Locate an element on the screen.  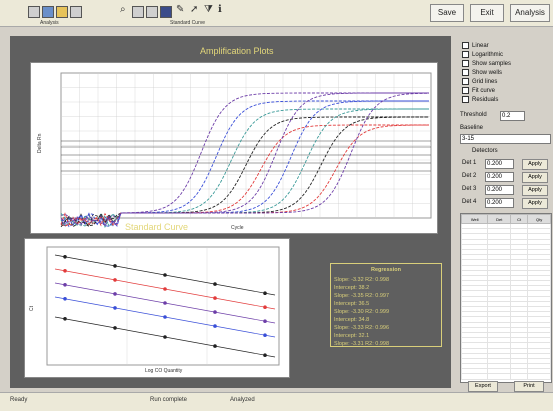
legend-line: Intercept: 34.8 is located at coordinates (386, 320).